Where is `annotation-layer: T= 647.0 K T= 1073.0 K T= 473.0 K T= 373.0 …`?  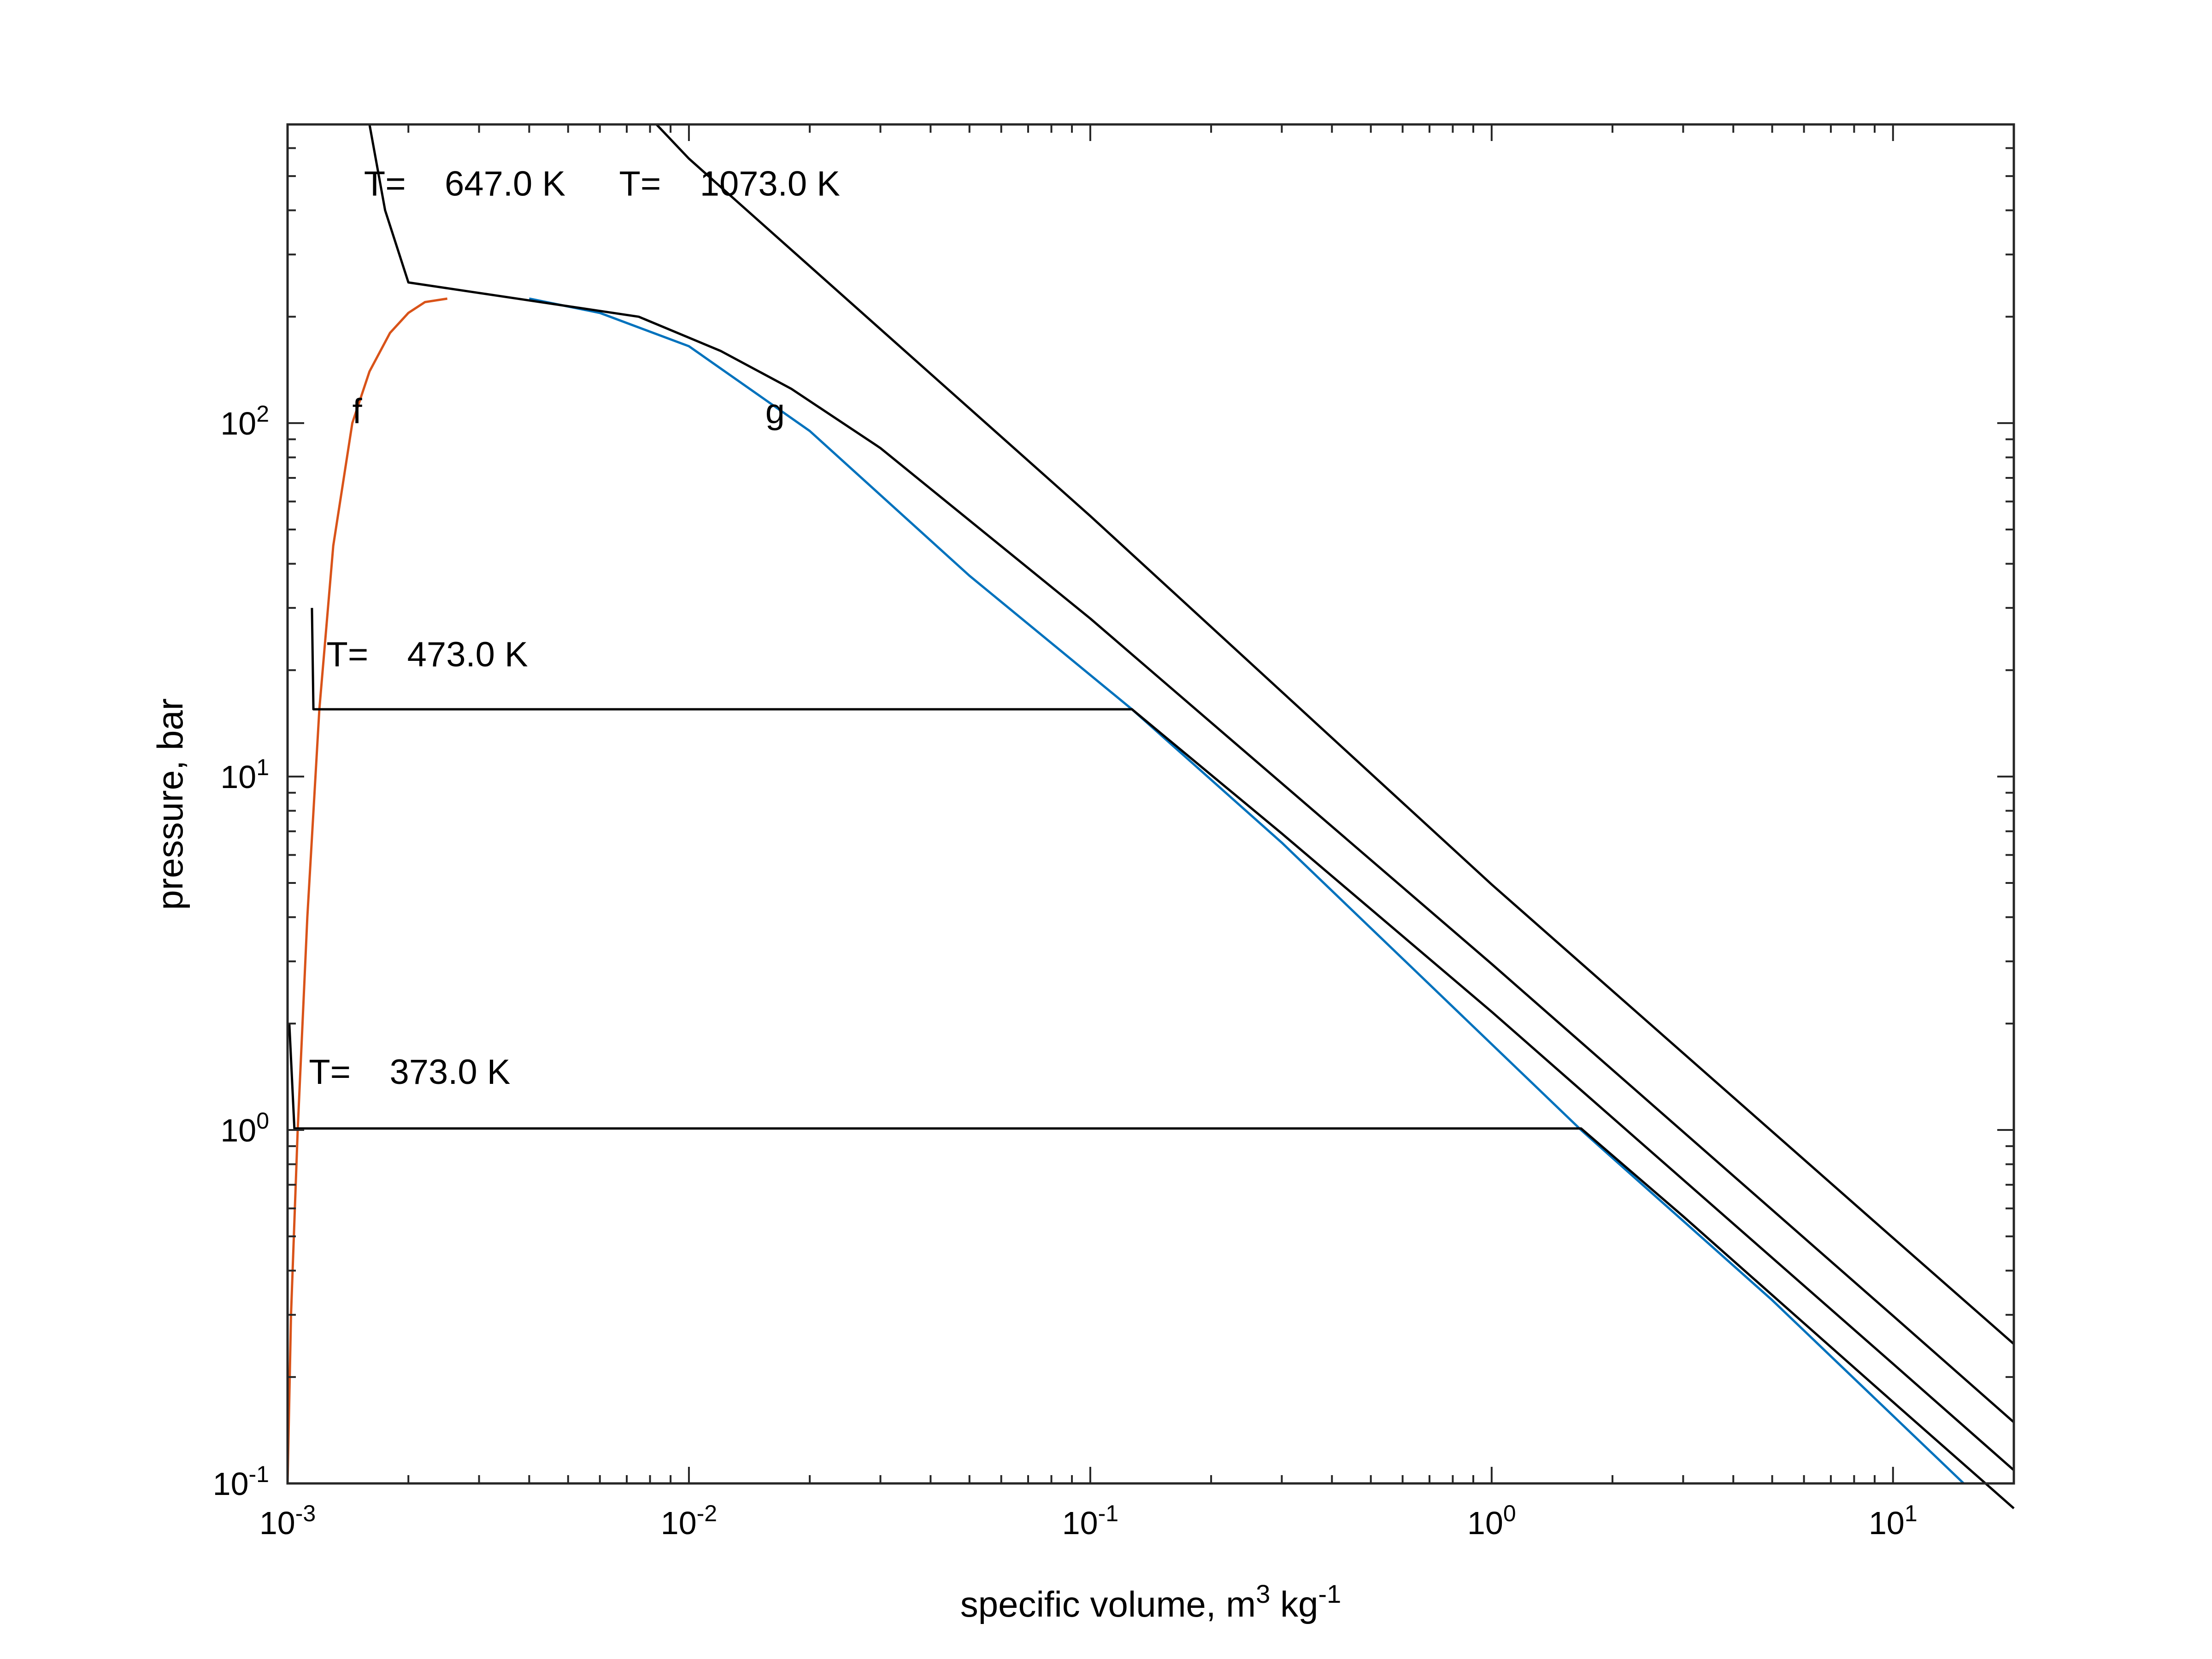 annotation-layer: T= 647.0 K T= 1073.0 K T= 473.0 K T= 373.0 … is located at coordinates (574, 628).